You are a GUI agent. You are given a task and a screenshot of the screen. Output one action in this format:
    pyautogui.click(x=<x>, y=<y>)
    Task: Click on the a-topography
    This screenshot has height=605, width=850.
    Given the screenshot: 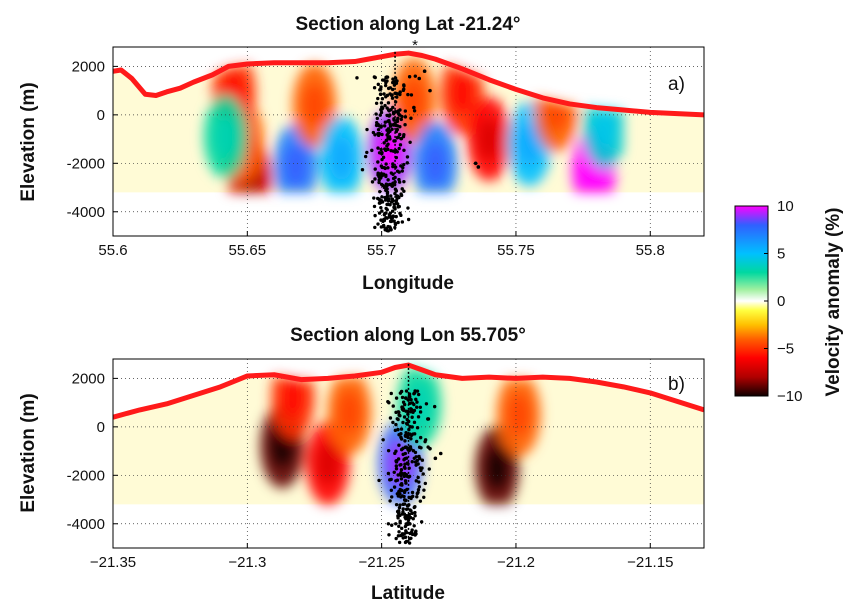 What is the action you would take?
    pyautogui.click(x=408, y=84)
    